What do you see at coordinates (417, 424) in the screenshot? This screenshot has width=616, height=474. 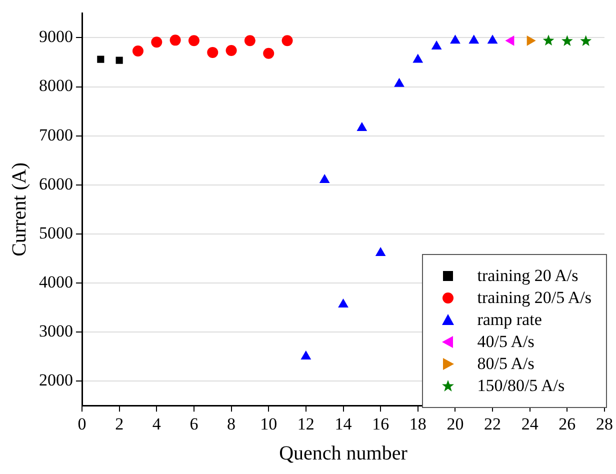 I see `x-tick-label: 18` at bounding box center [417, 424].